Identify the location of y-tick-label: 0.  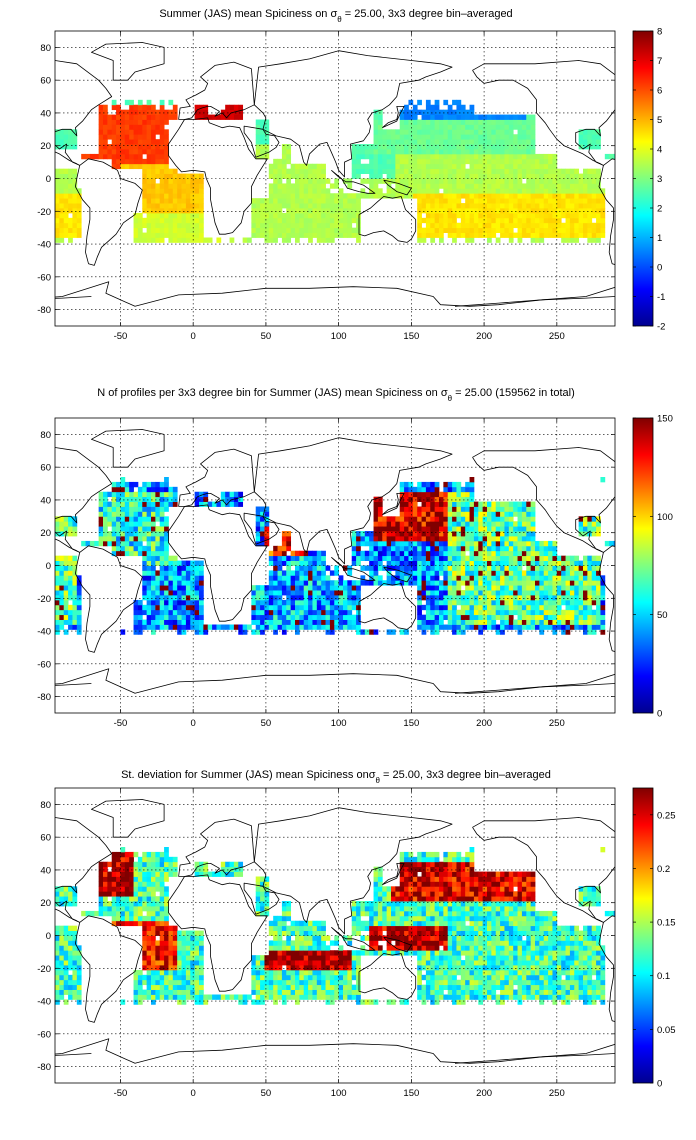
(48, 566).